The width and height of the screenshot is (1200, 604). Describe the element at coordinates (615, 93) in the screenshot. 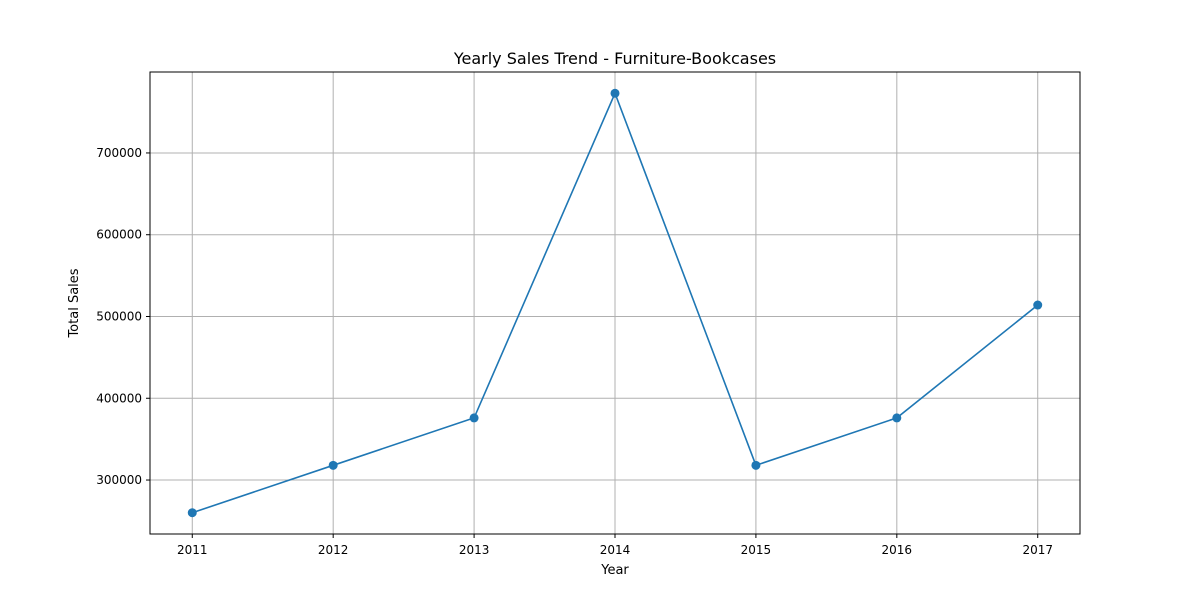

I see `data-point-2014` at that location.